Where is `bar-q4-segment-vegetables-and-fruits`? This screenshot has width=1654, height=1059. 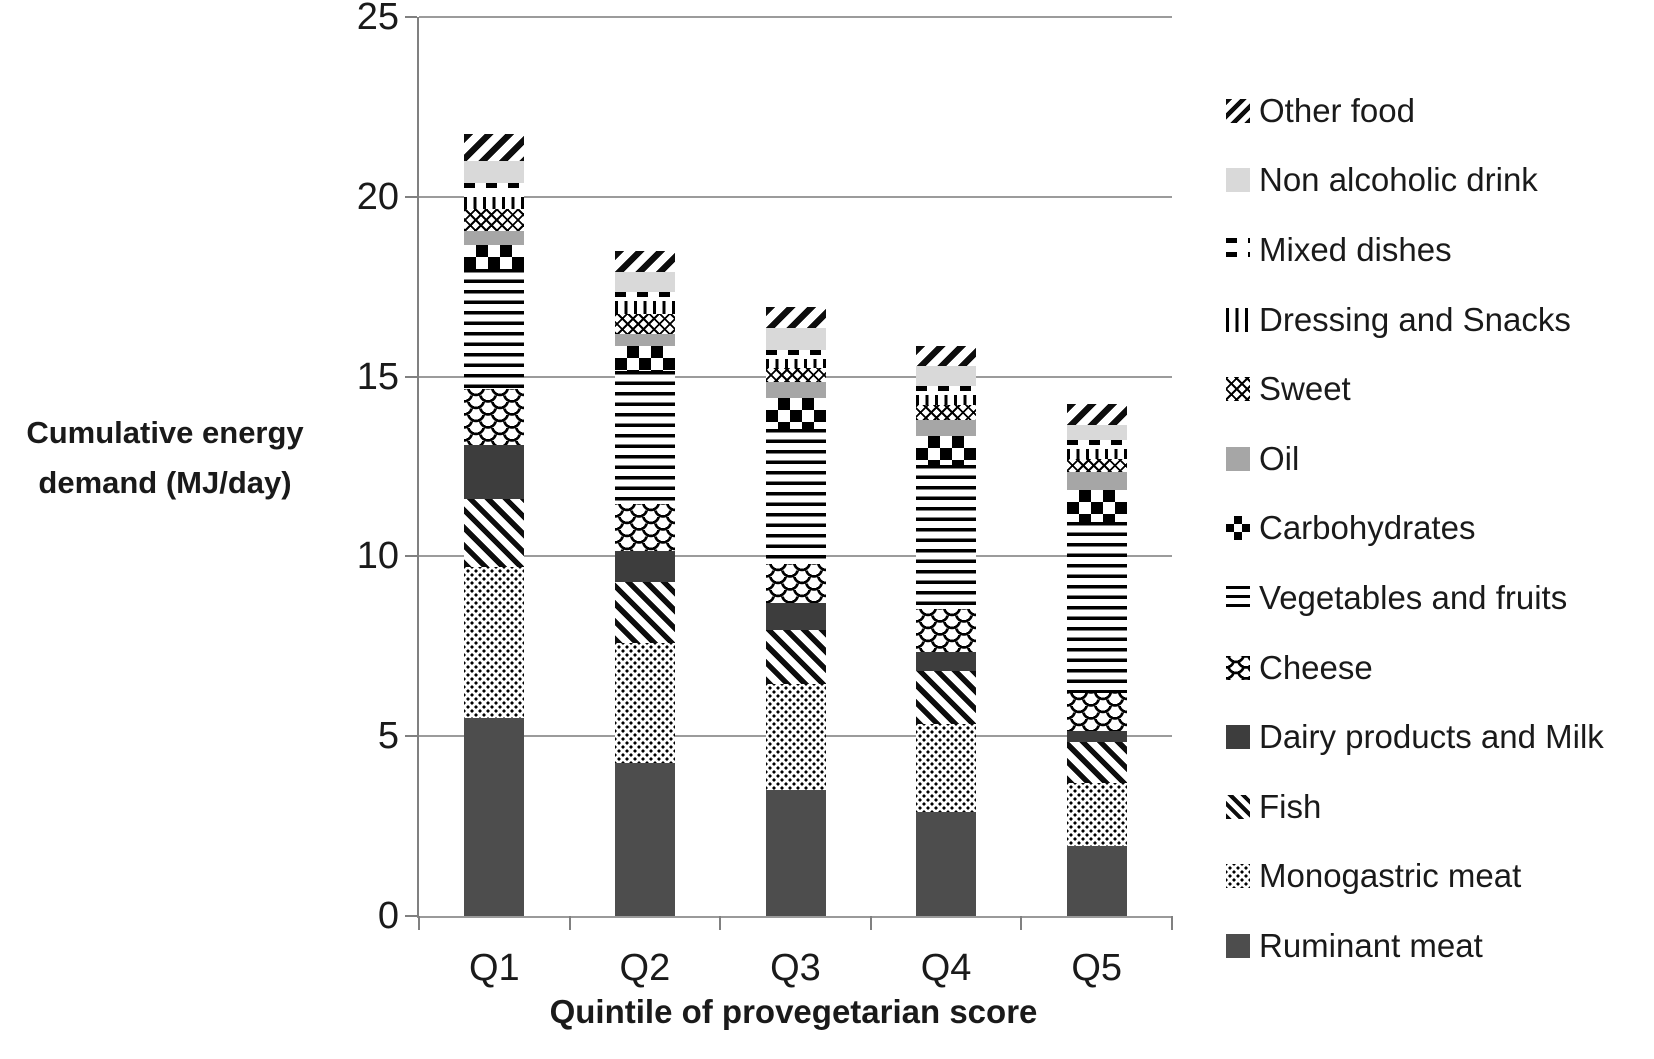
bar-q4-segment-vegetables-and-fruits is located at coordinates (946, 536).